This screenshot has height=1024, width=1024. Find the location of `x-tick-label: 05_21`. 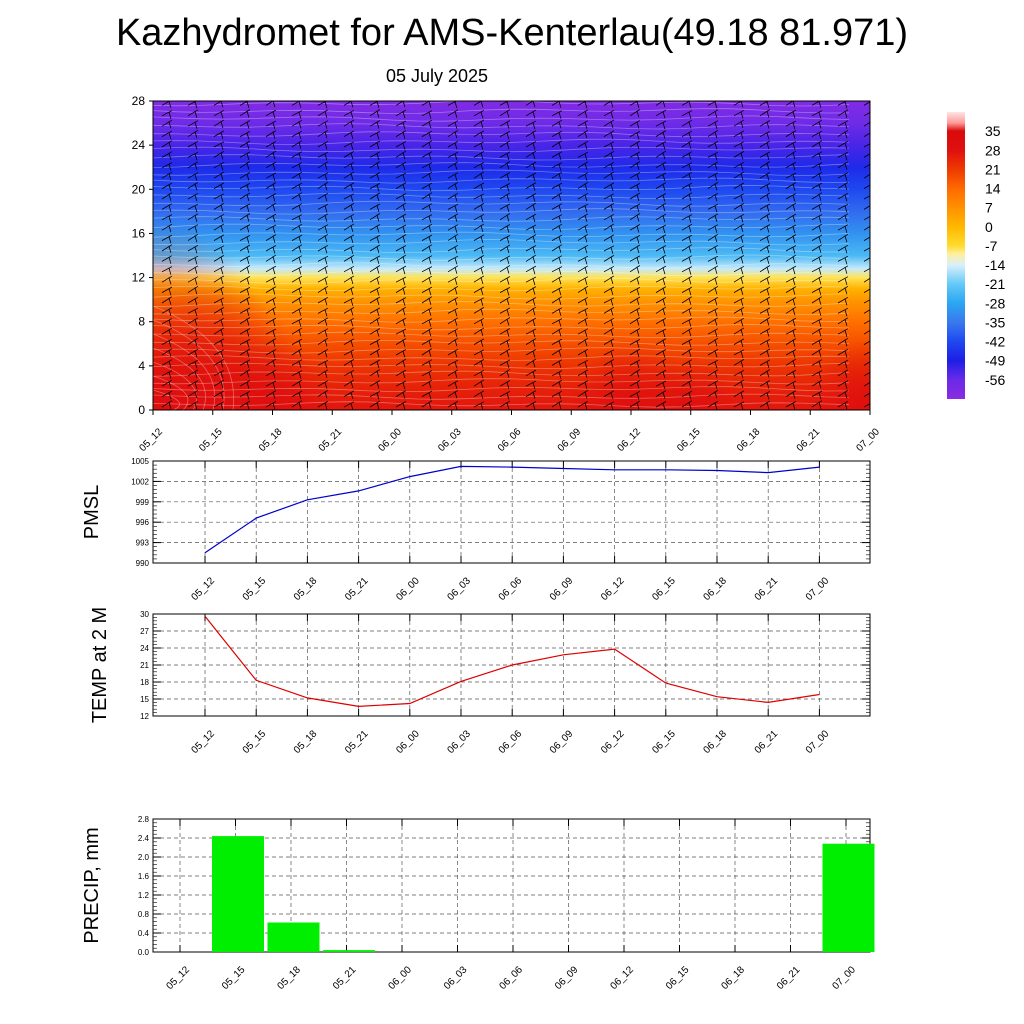

x-tick-label: 05_21 is located at coordinates (357, 742).